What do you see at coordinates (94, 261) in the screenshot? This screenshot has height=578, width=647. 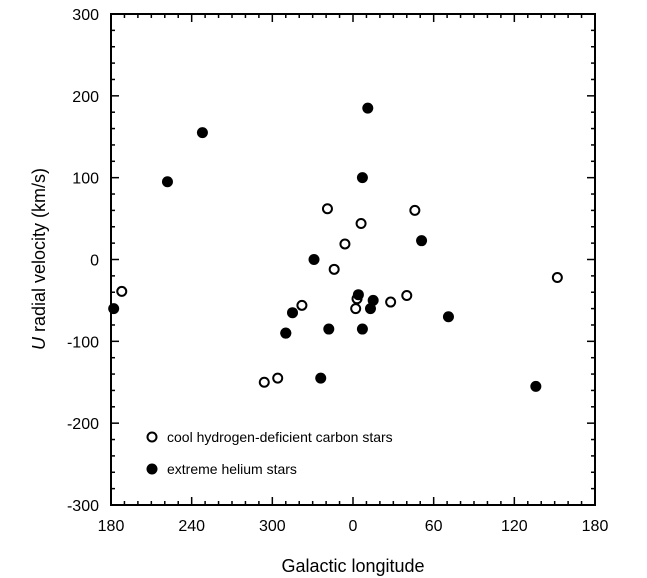 I see `y-tick-label: 0` at bounding box center [94, 261].